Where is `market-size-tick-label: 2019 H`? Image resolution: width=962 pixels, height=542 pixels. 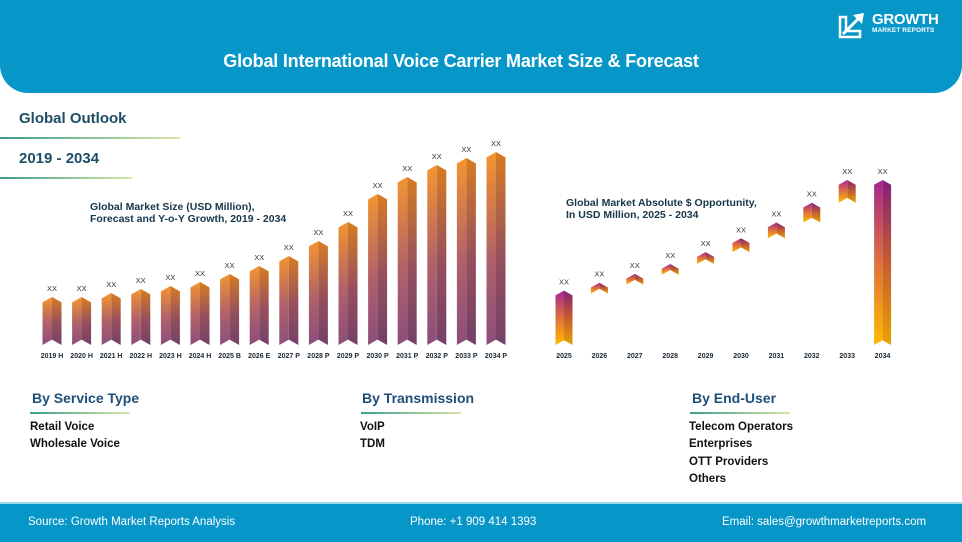
market-size-tick-label: 2019 H is located at coordinates (52, 356).